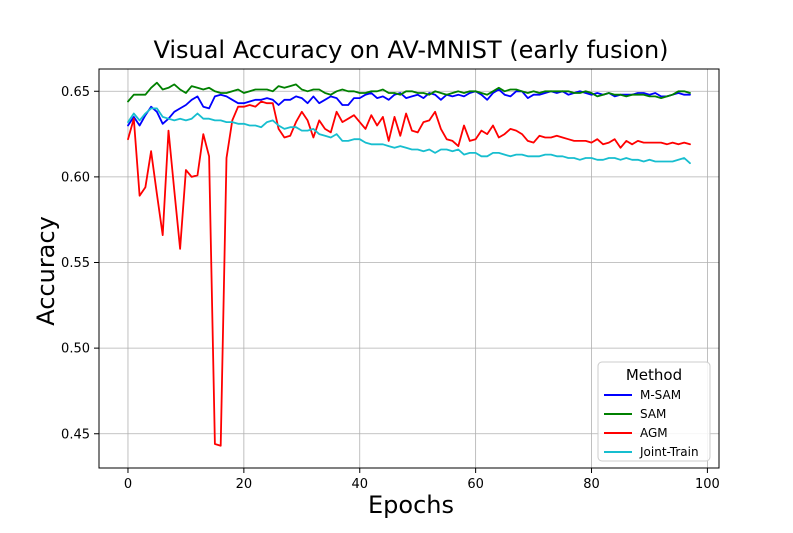  I want to click on series-line-sam, so click(409, 92).